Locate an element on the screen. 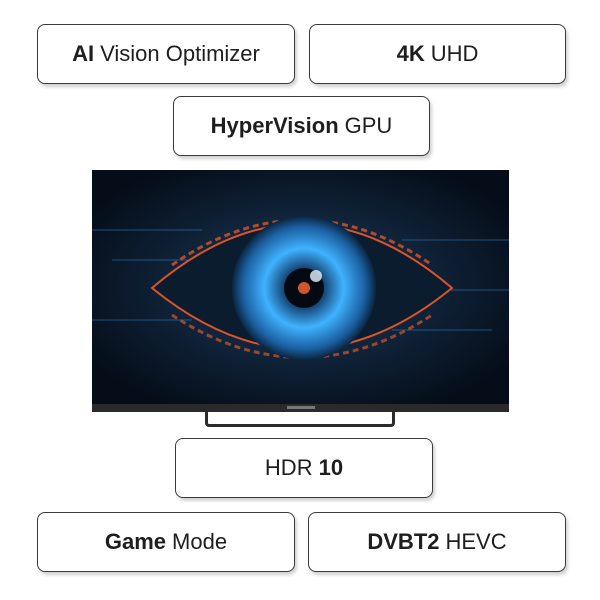 This screenshot has height=600, width=600. badge-text: HEVC is located at coordinates (476, 541).